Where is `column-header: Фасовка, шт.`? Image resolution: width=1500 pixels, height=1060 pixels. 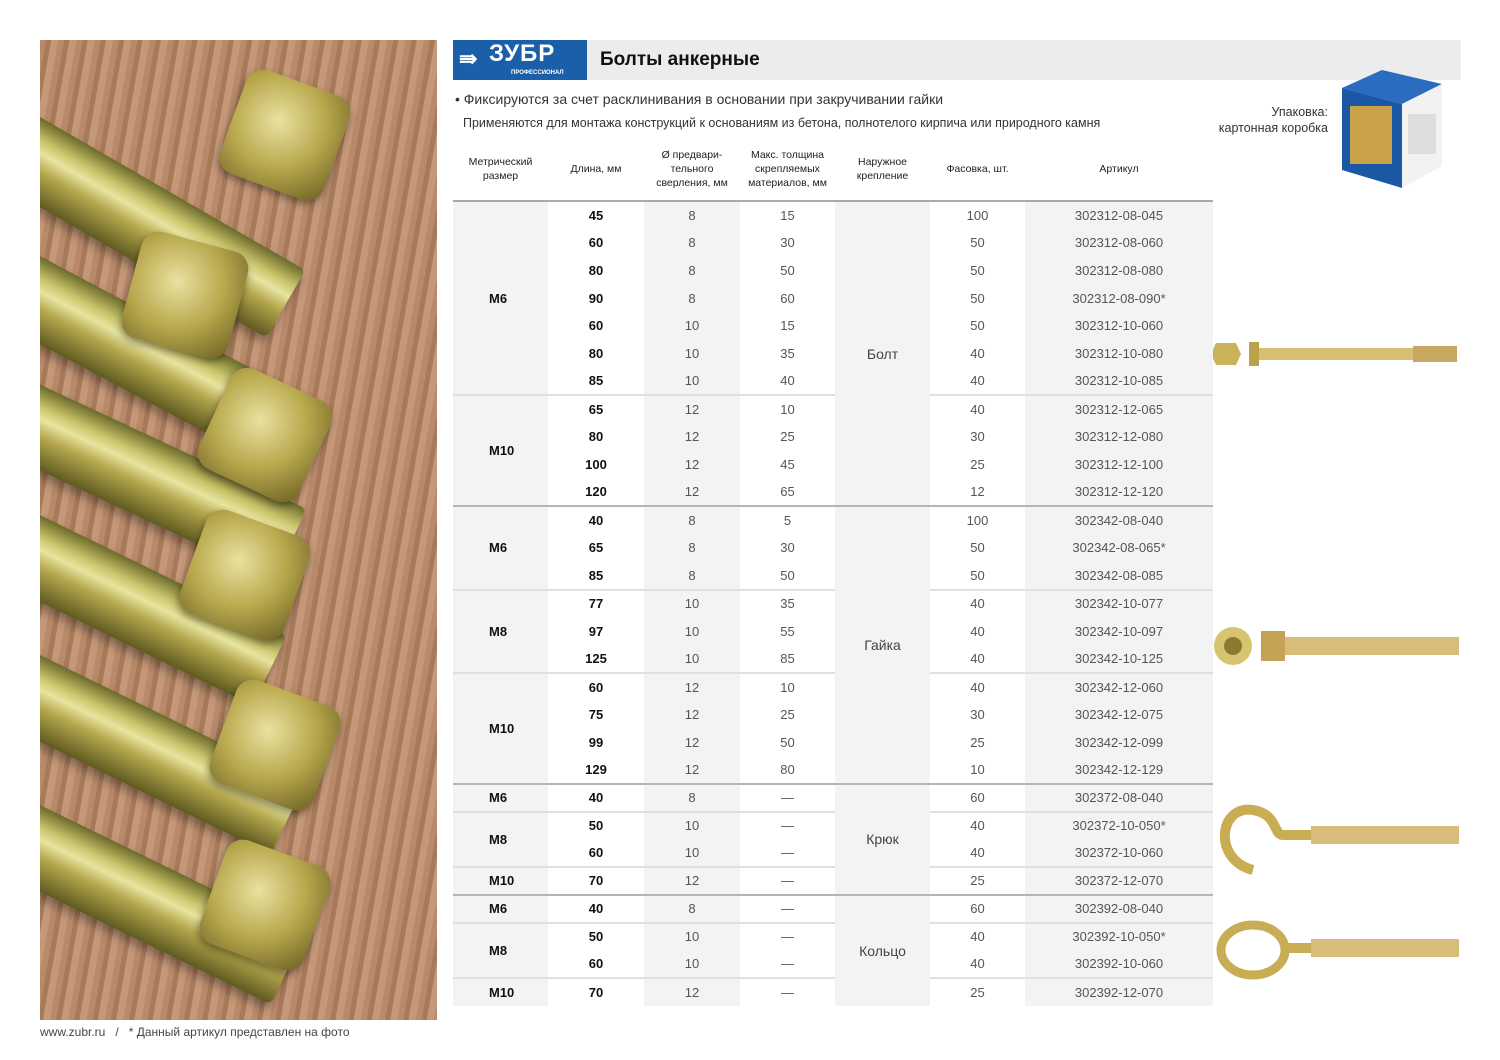
column-header: Фасовка, шт. is located at coordinates (977, 170).